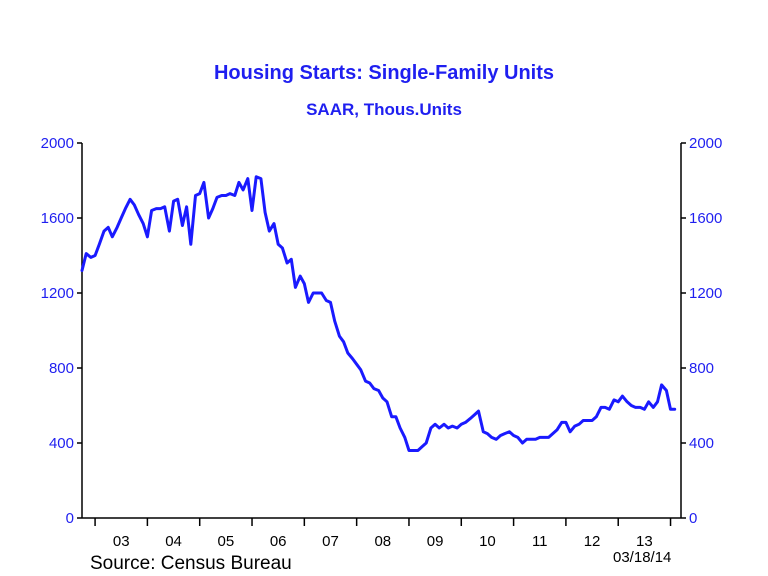 The height and width of the screenshot is (576, 768). What do you see at coordinates (642, 557) in the screenshot?
I see `date-stamp: 03/18/14` at bounding box center [642, 557].